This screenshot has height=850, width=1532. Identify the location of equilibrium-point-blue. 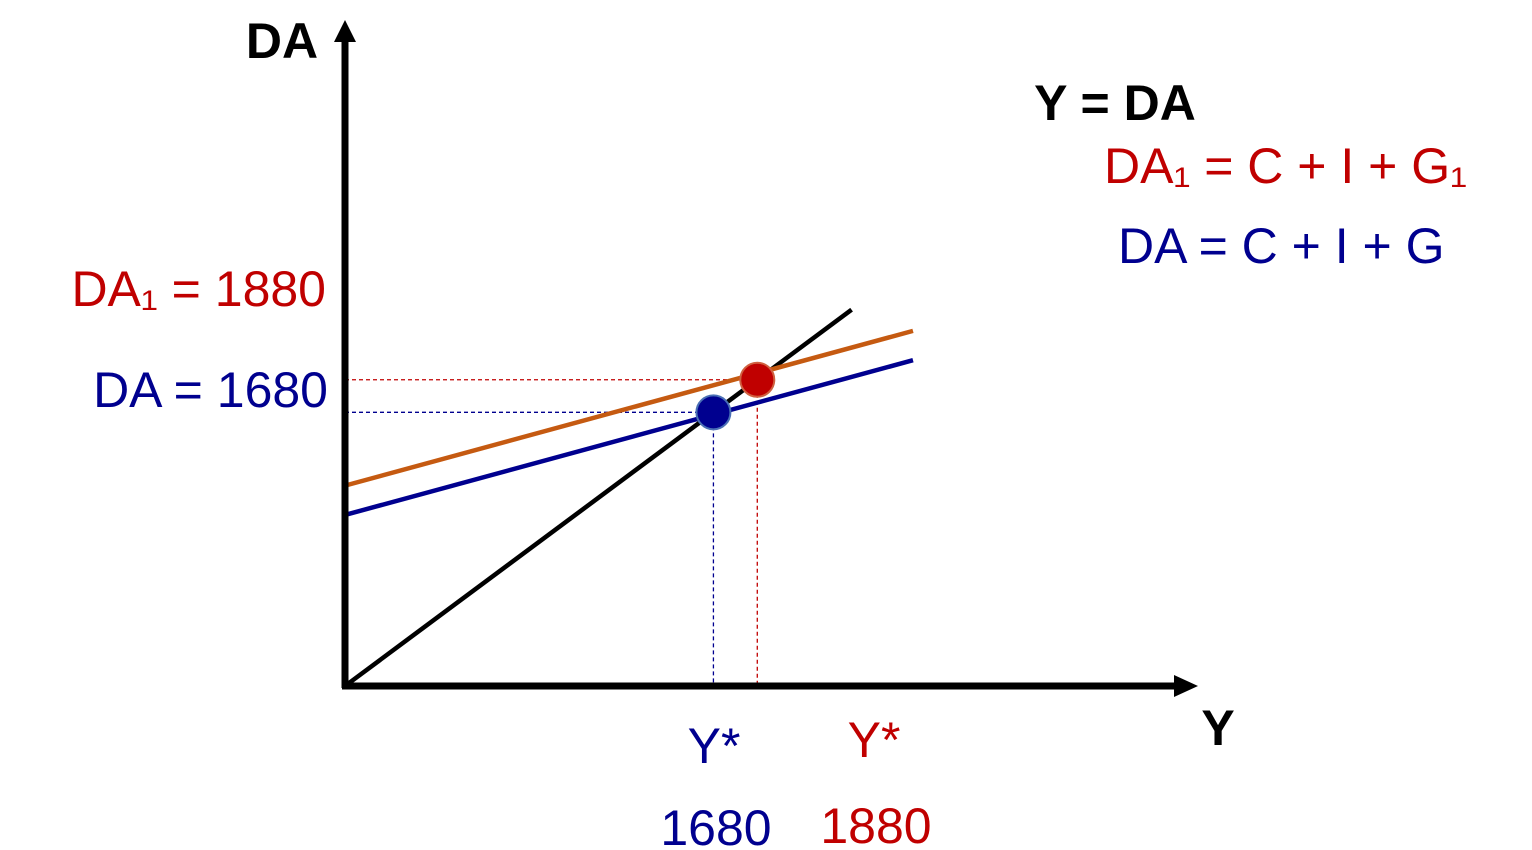
(713, 412).